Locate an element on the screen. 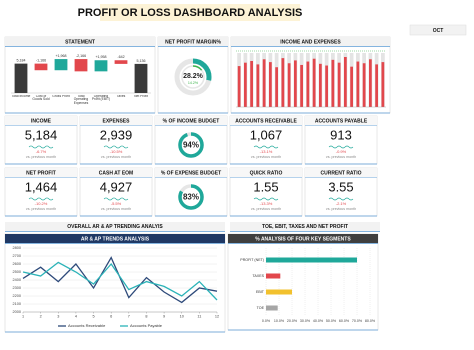 Image resolution: width=474 pixels, height=350 pixels. x-tick-label: 2 is located at coordinates (41, 317).